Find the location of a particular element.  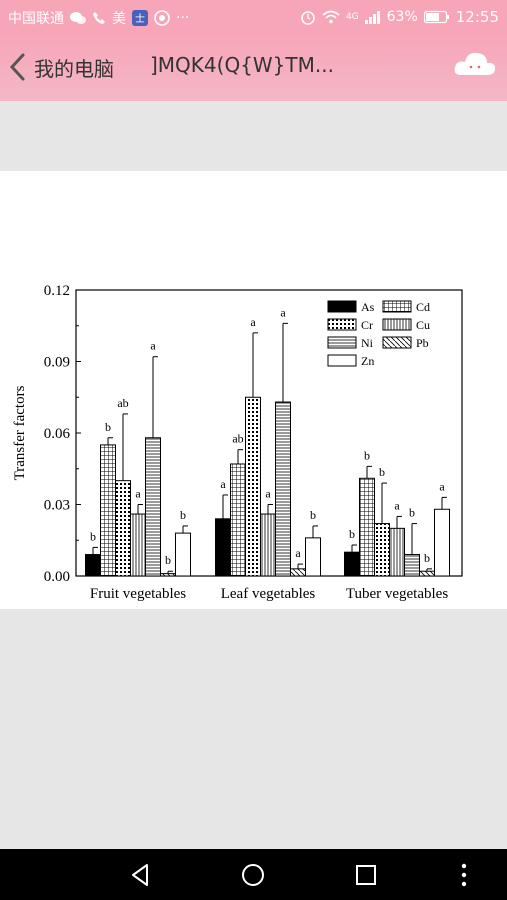

media-icon is located at coordinates (162, 18).